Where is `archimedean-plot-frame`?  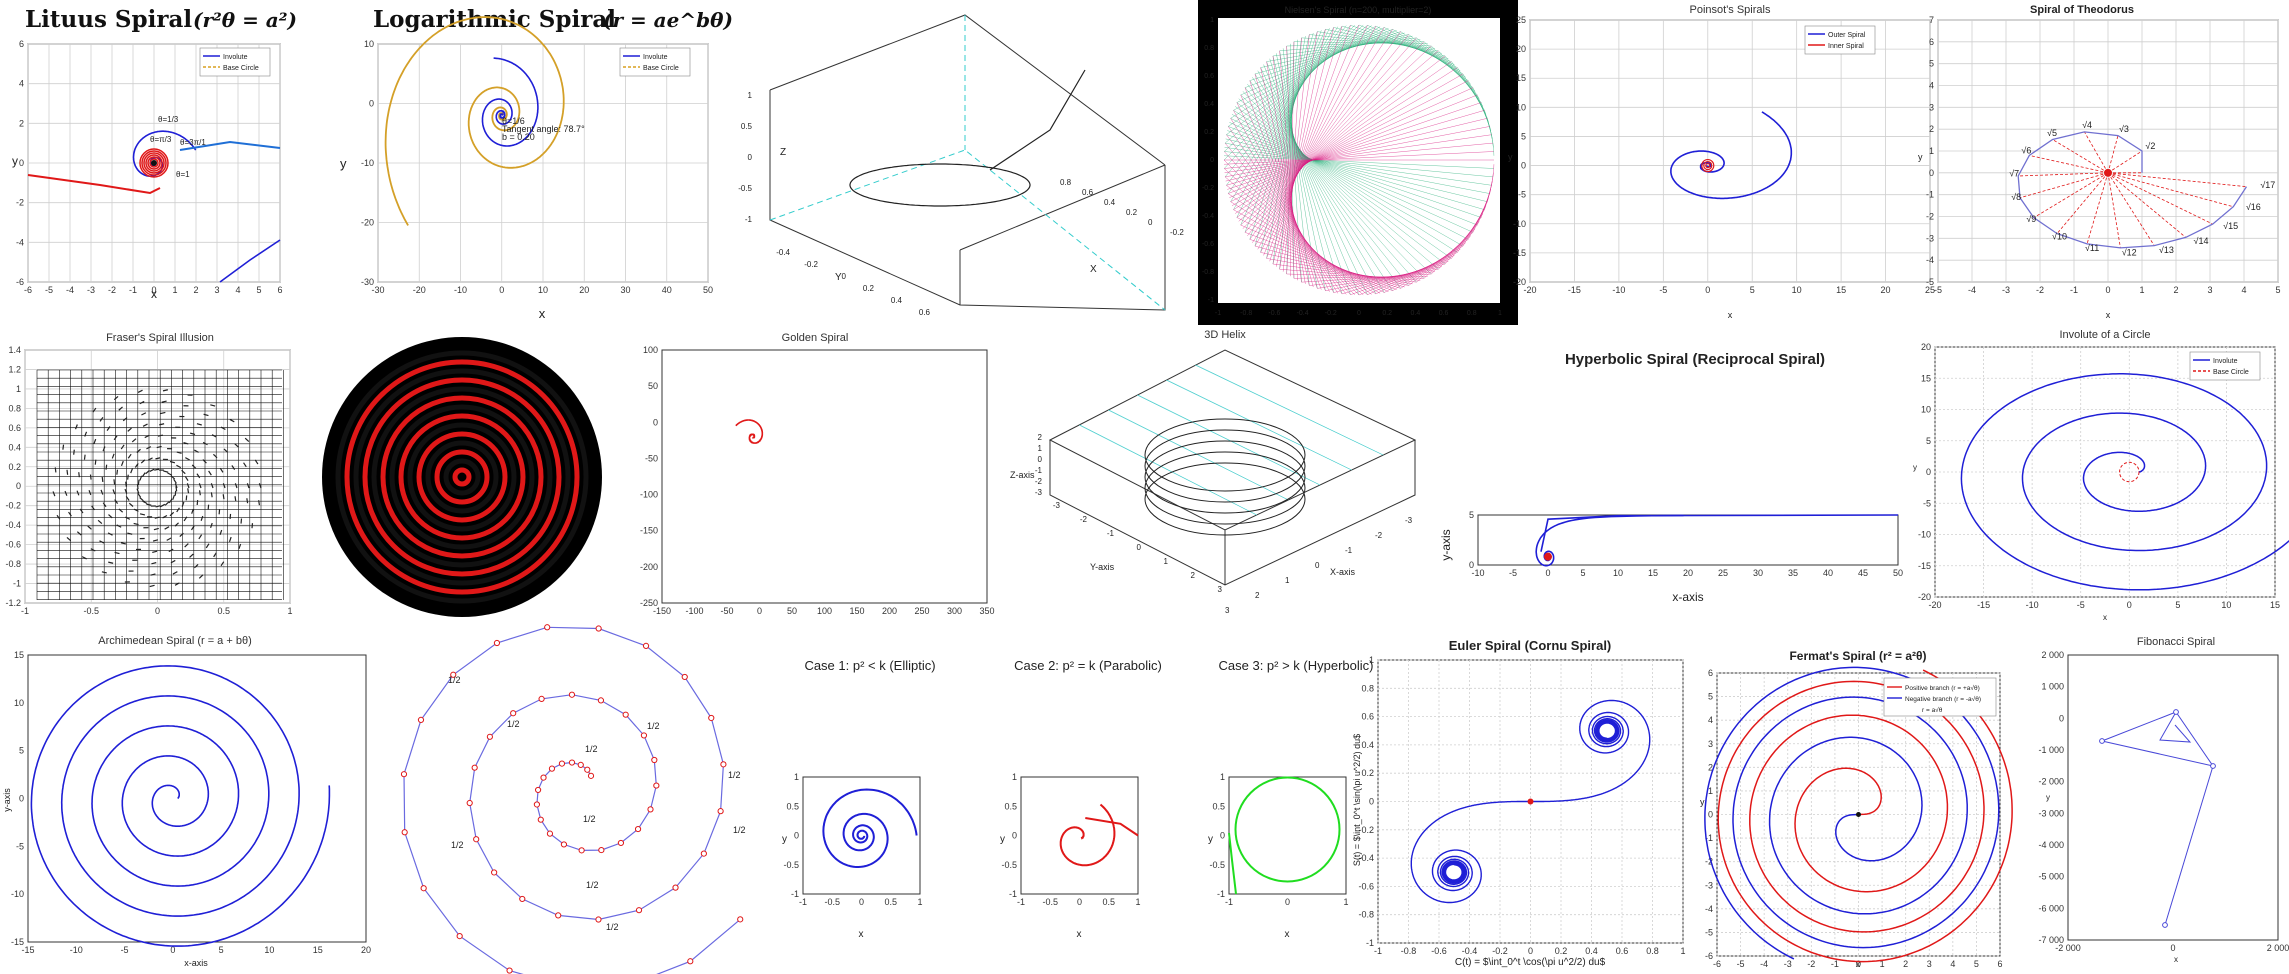 archimedean-plot-frame is located at coordinates (197, 798).